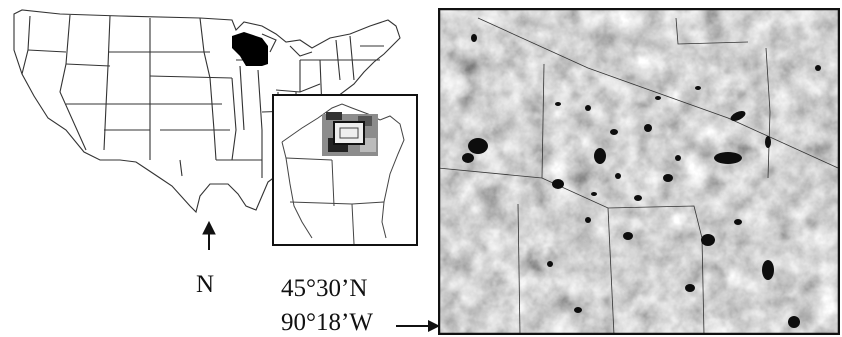 This screenshot has width=842, height=337. I want to click on wisconsin-highlight, so click(250, 49).